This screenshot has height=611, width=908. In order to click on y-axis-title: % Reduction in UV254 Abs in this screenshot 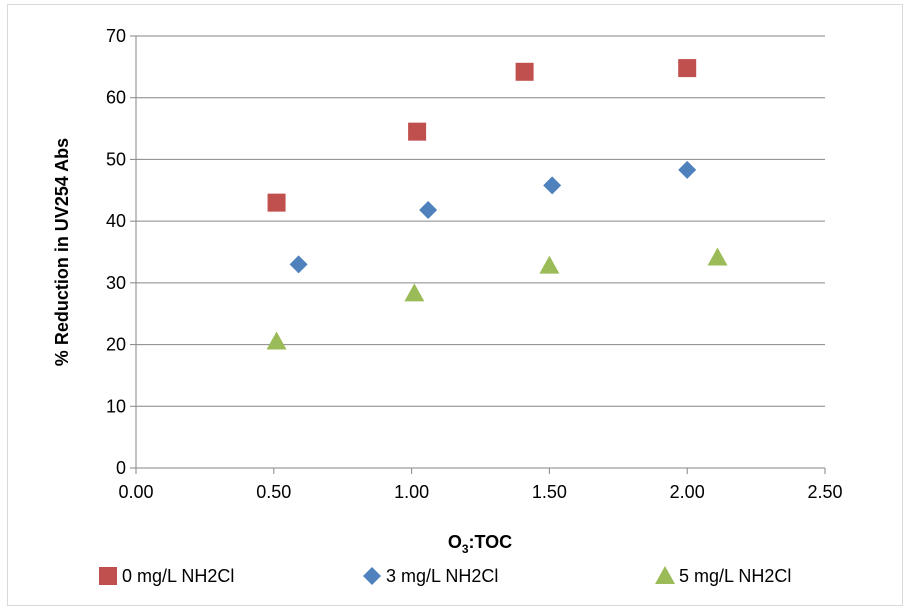, I will do `click(62, 252)`.